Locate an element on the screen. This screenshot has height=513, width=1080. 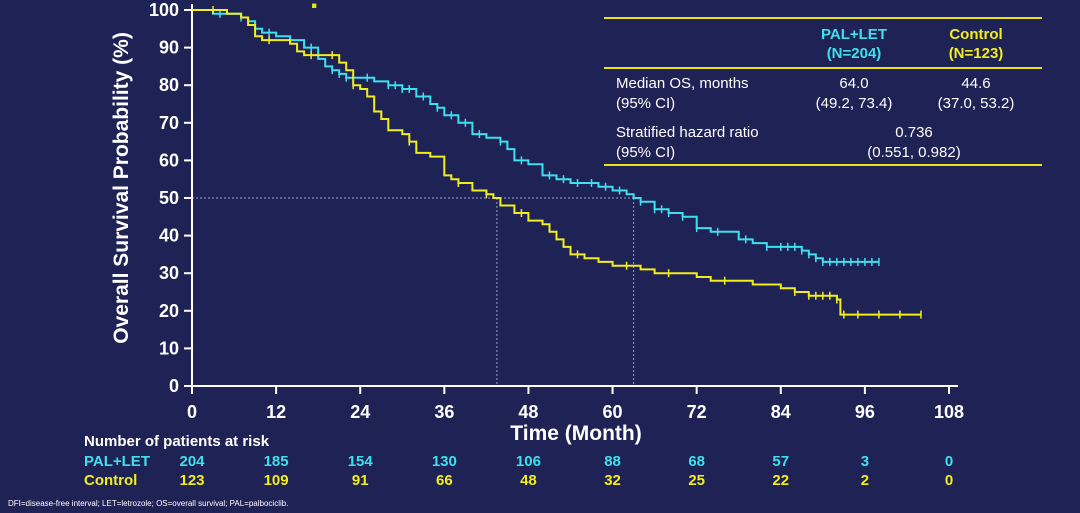
risk-value: 88 is located at coordinates (612, 461).